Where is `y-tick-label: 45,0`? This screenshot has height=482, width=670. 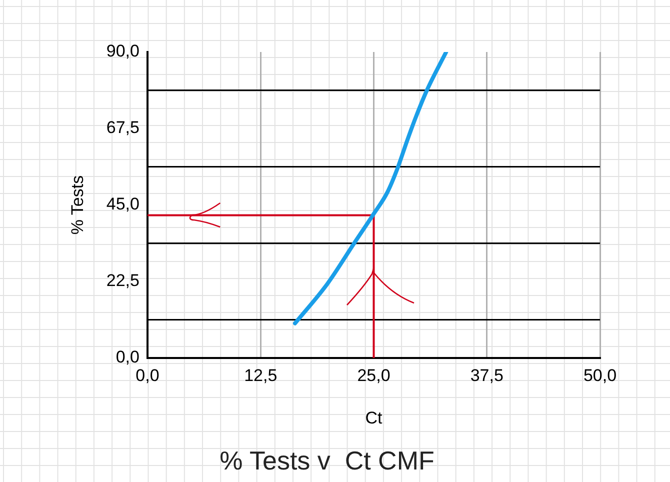 y-tick-label: 45,0 is located at coordinates (123, 204).